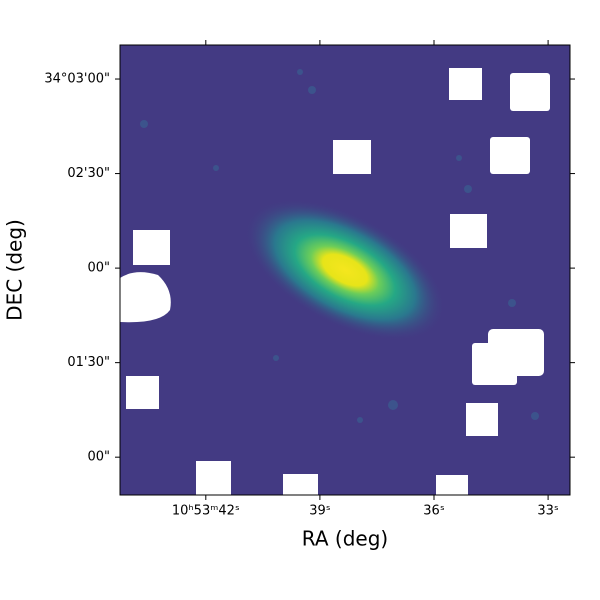 This screenshot has width=600, height=600. Describe the element at coordinates (77, 79) in the screenshot. I see `y-tick-label: 34°03'00"` at that location.